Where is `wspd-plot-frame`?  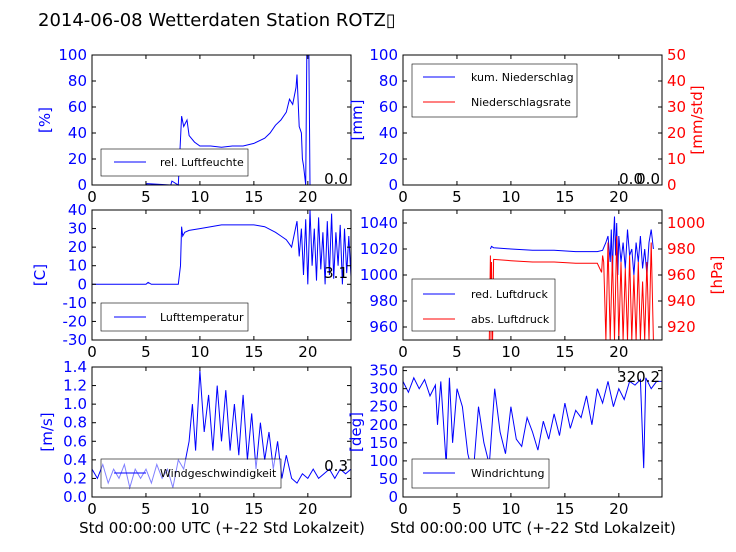
wspd-plot-frame is located at coordinates (221, 432).